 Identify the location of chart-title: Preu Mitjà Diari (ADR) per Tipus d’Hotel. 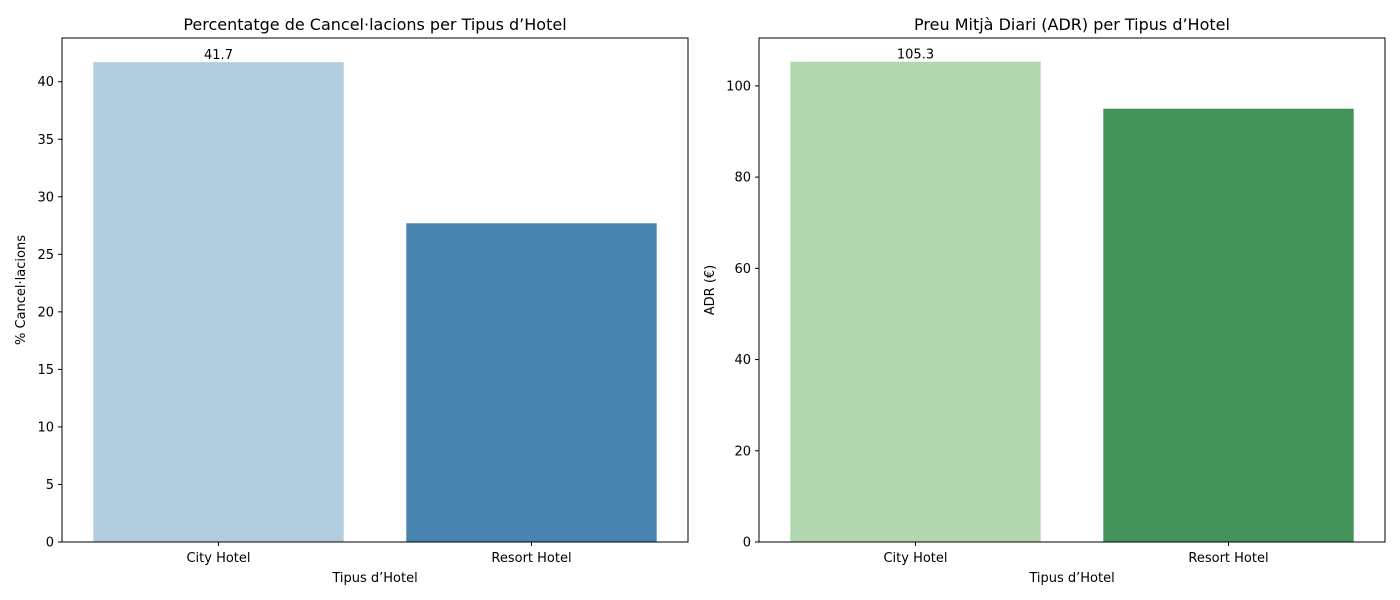
(1072, 24).